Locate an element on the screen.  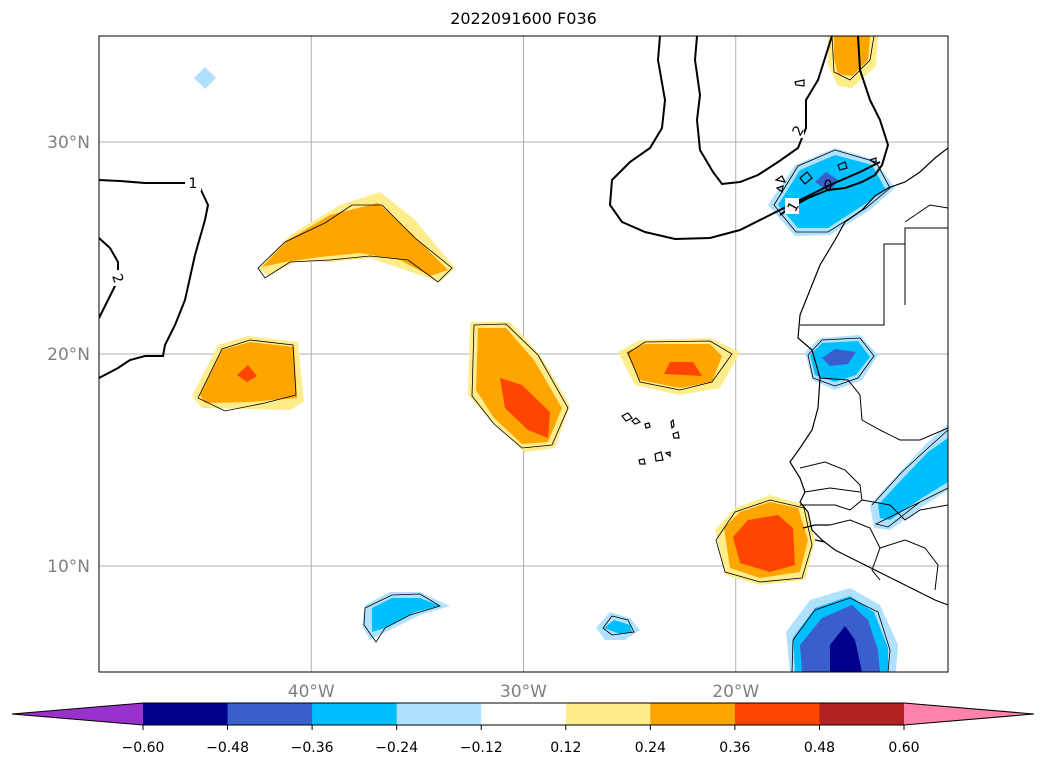
contour-label: 1 is located at coordinates (193, 184).